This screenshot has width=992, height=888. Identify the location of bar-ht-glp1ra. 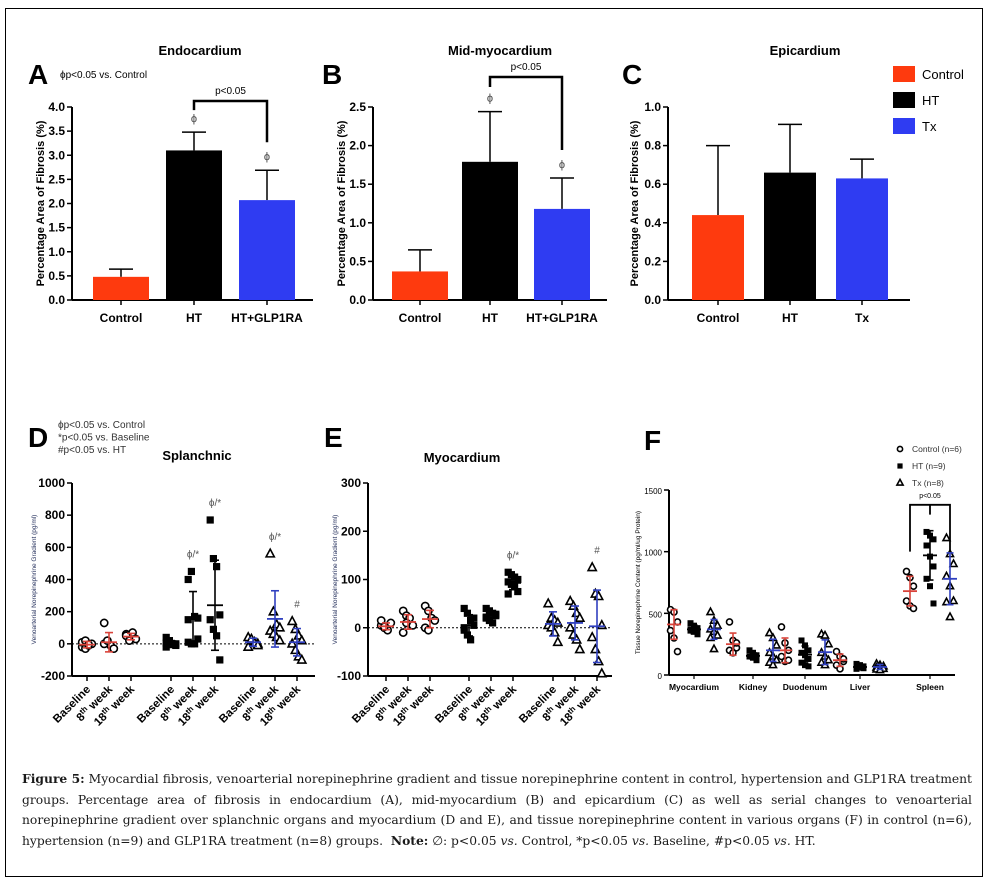
(267, 250).